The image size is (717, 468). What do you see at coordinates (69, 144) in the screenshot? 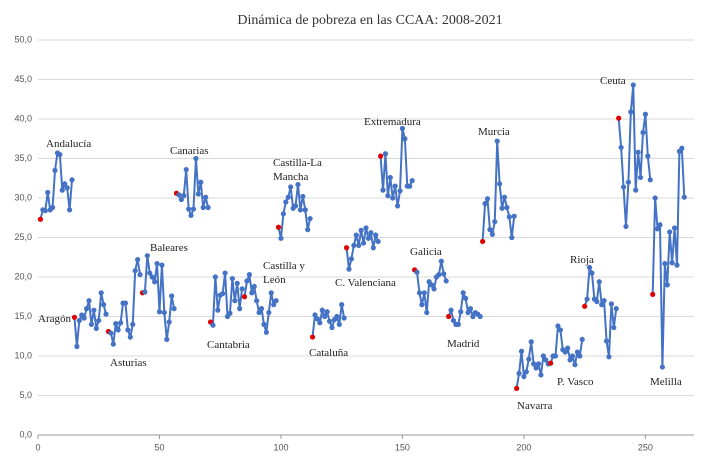
I see `series-label: Andalucía` at bounding box center [69, 144].